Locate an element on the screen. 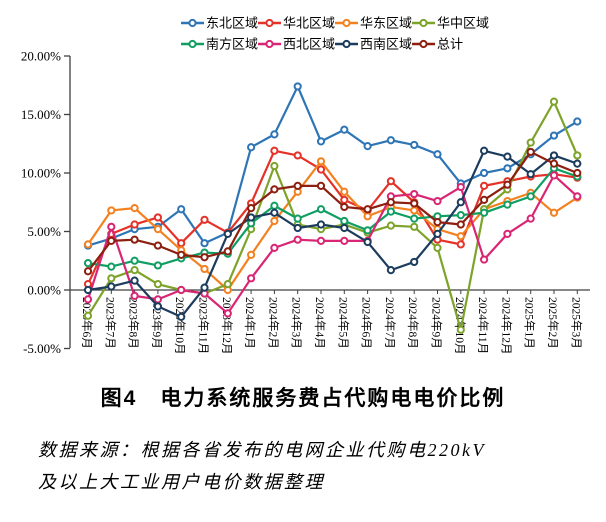 Image resolution: width=606 pixels, height=522 pixels. x-tick-label: 2025年3月 is located at coordinates (576, 323).